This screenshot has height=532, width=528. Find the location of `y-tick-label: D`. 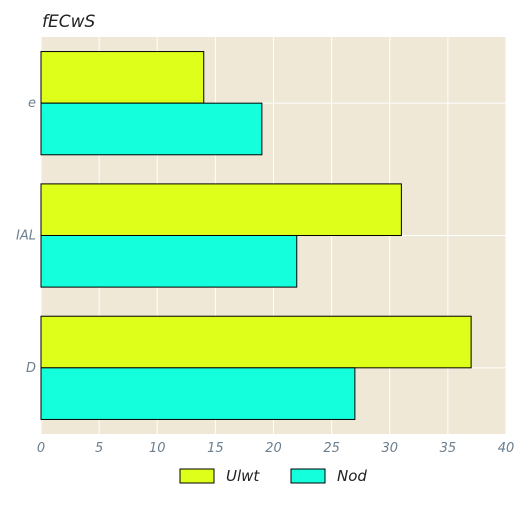

y-tick-label: D is located at coordinates (31, 368).